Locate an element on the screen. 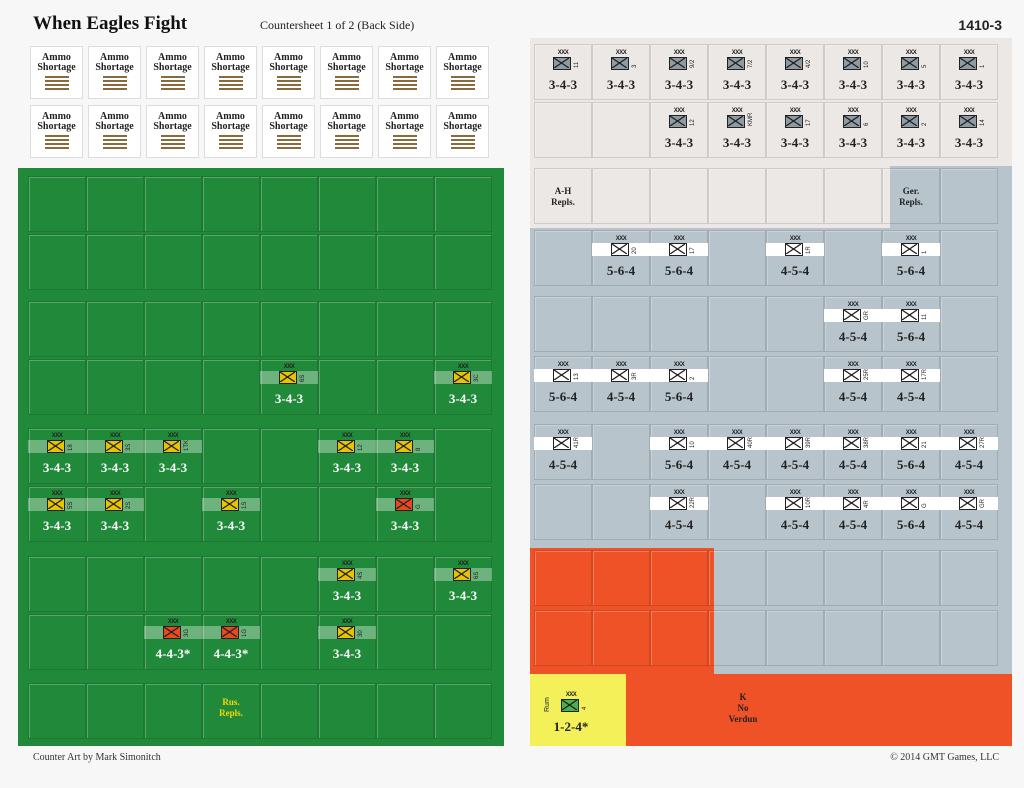 Image resolution: width=1024 pixels, height=788 pixels. unit-counter: XXX 4/2 3-4-3 is located at coordinates (795, 75).